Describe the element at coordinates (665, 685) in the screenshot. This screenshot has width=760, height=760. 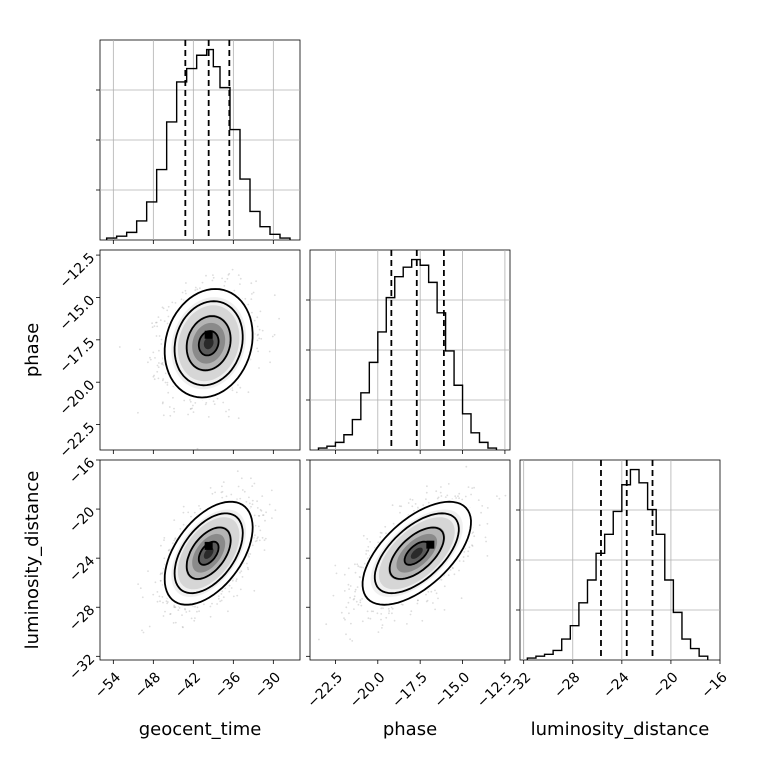
I see `x-tick-label: −20` at that location.